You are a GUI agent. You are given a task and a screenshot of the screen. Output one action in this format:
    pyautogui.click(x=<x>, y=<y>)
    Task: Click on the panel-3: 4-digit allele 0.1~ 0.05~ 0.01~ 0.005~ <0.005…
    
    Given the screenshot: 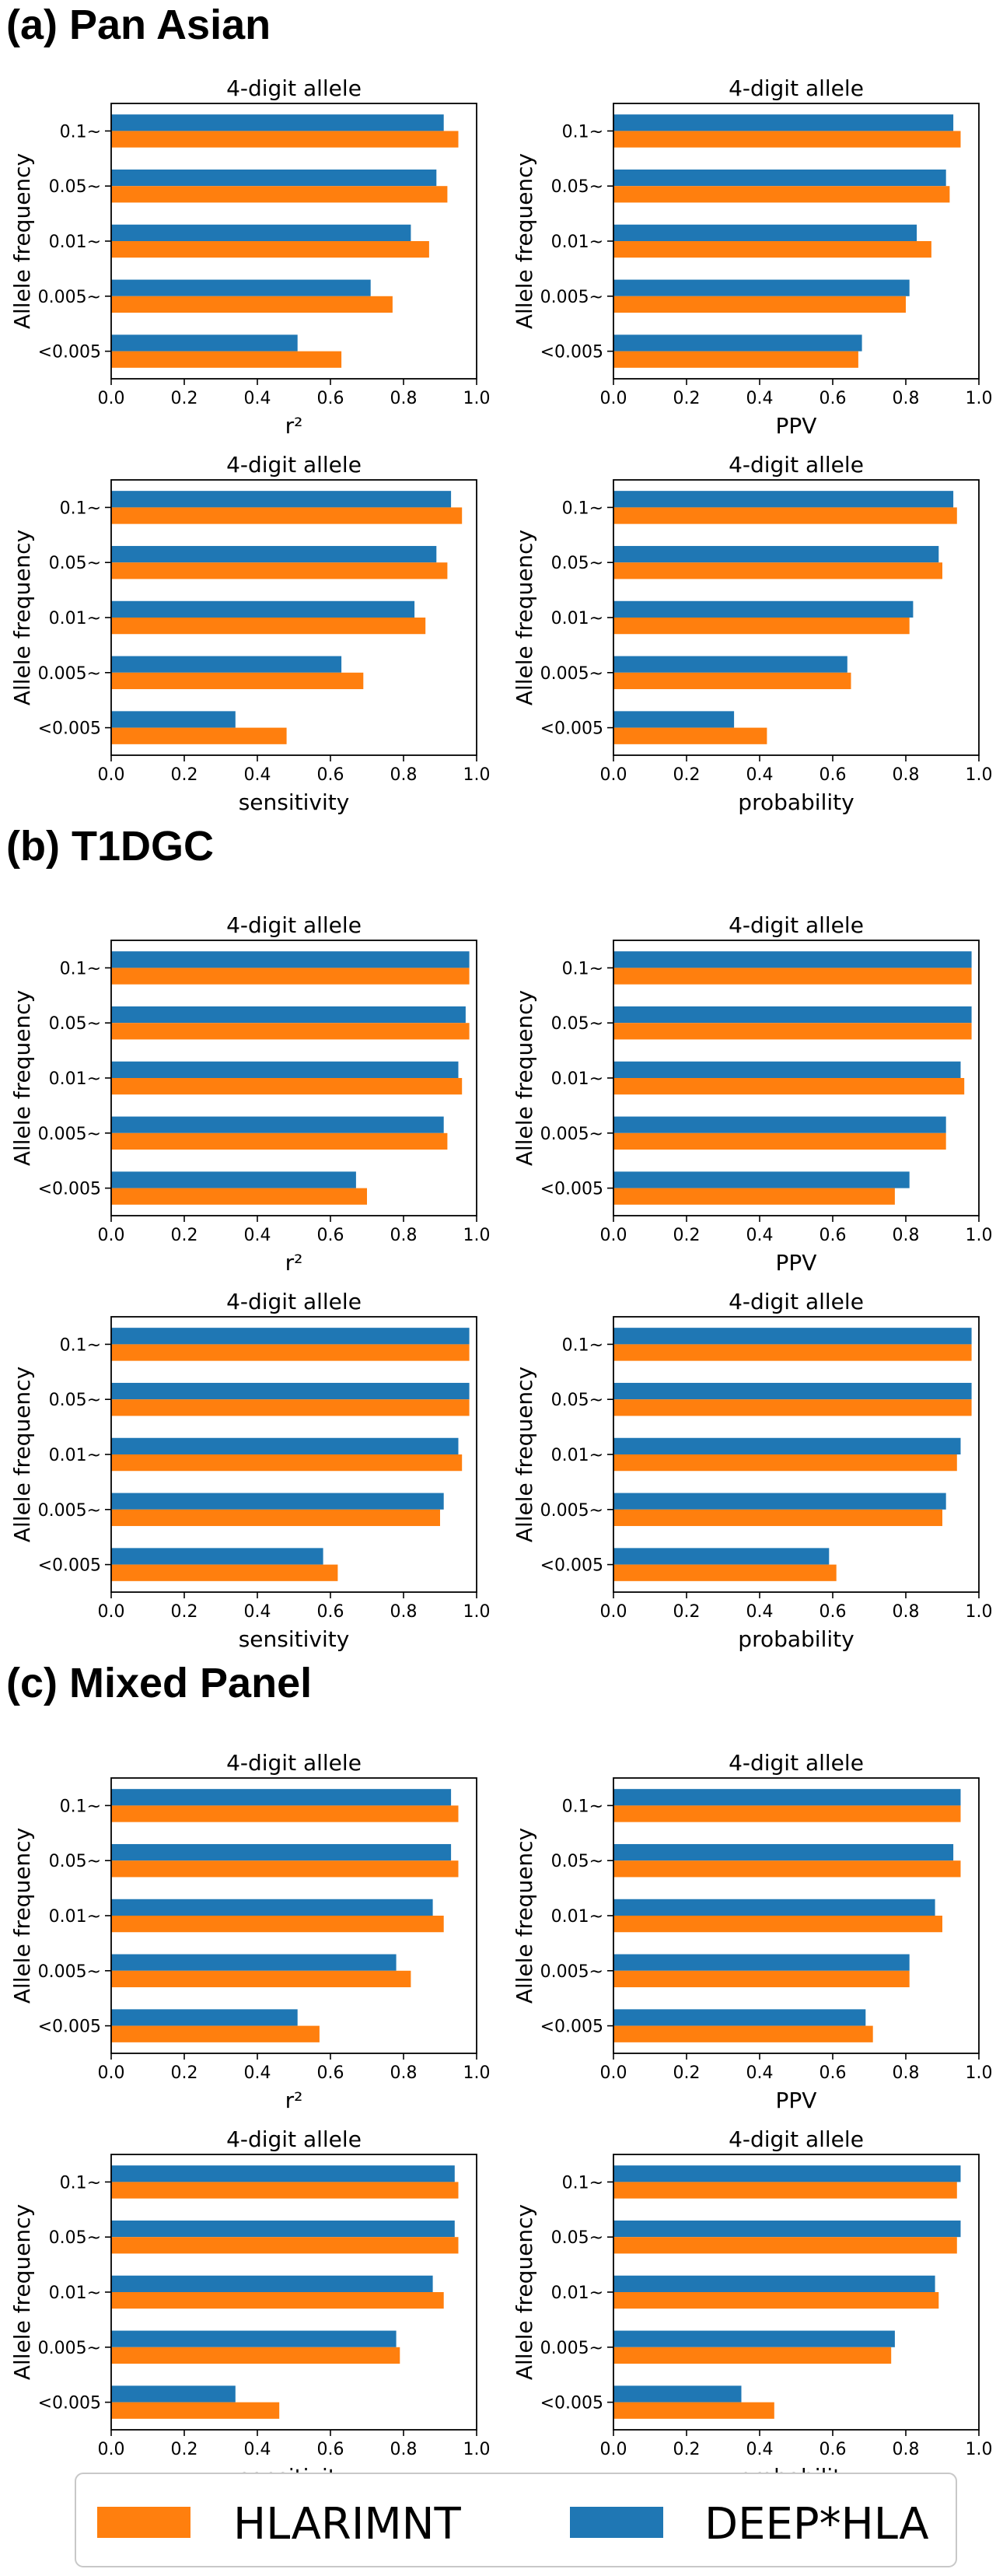 What is the action you would take?
    pyautogui.click(x=250, y=1471)
    